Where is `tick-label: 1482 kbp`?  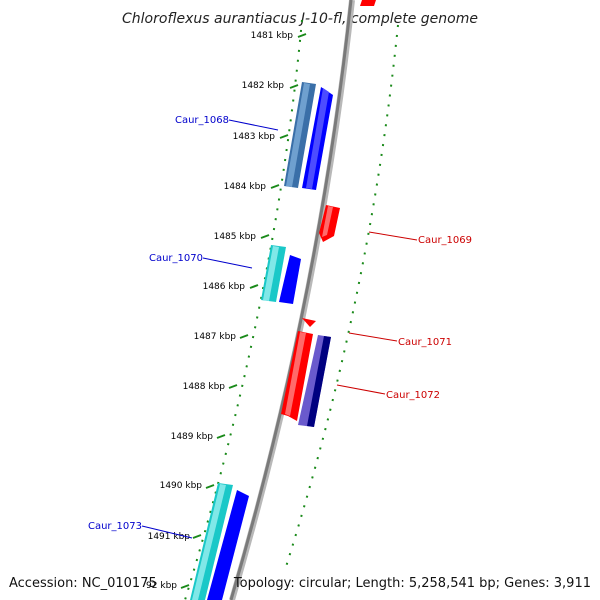
tick-label: 1482 kbp is located at coordinates (263, 86).